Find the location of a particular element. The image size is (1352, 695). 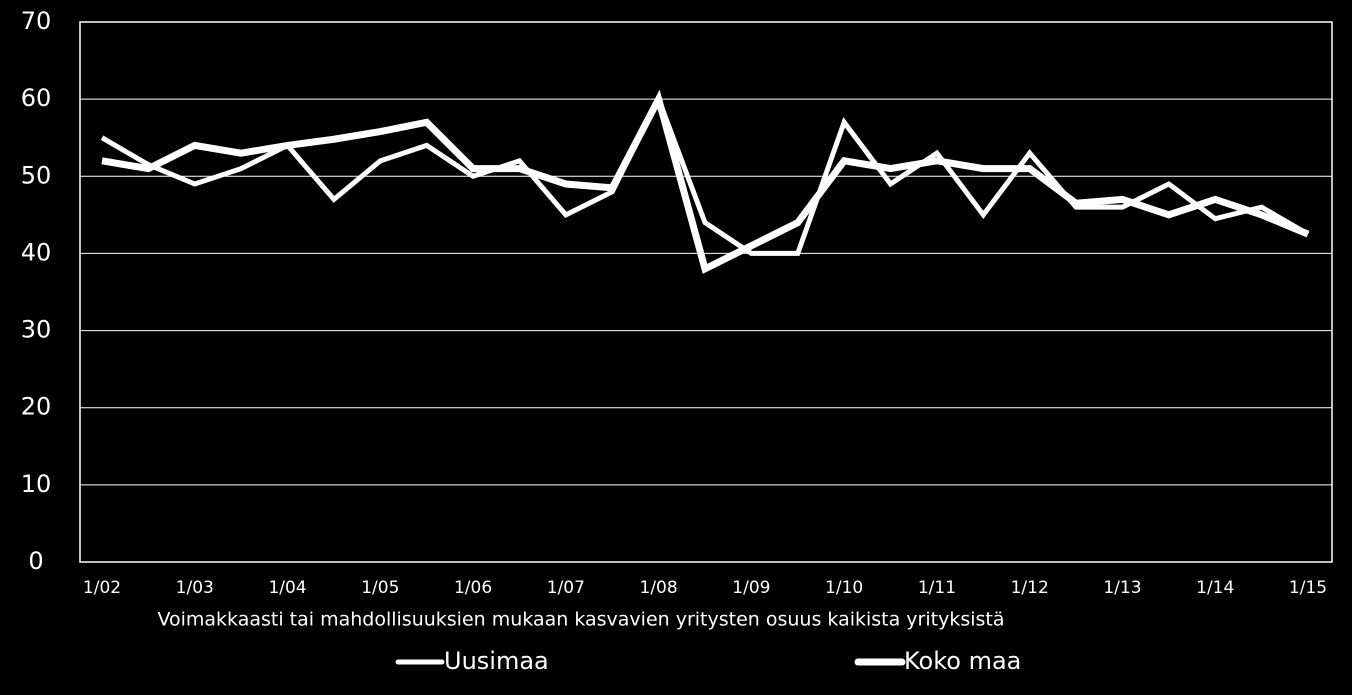

x-tick-label: 1/09 is located at coordinates (751, 588).